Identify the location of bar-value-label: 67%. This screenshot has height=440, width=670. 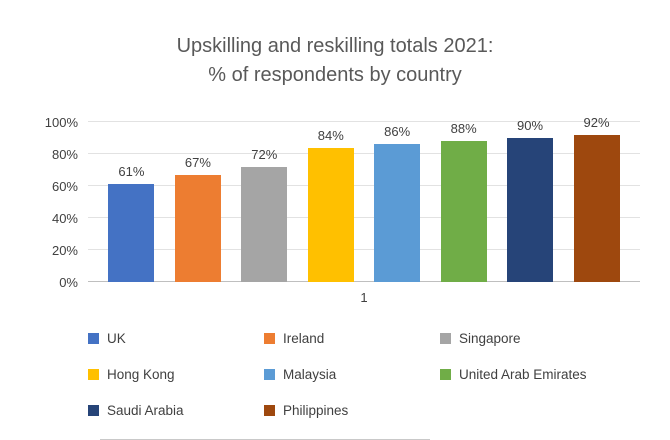
(197, 162).